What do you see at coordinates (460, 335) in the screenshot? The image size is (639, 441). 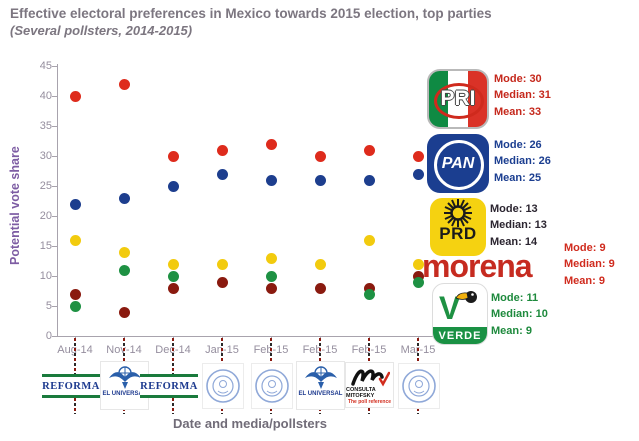 I see `verde-label: VERDE` at bounding box center [460, 335].